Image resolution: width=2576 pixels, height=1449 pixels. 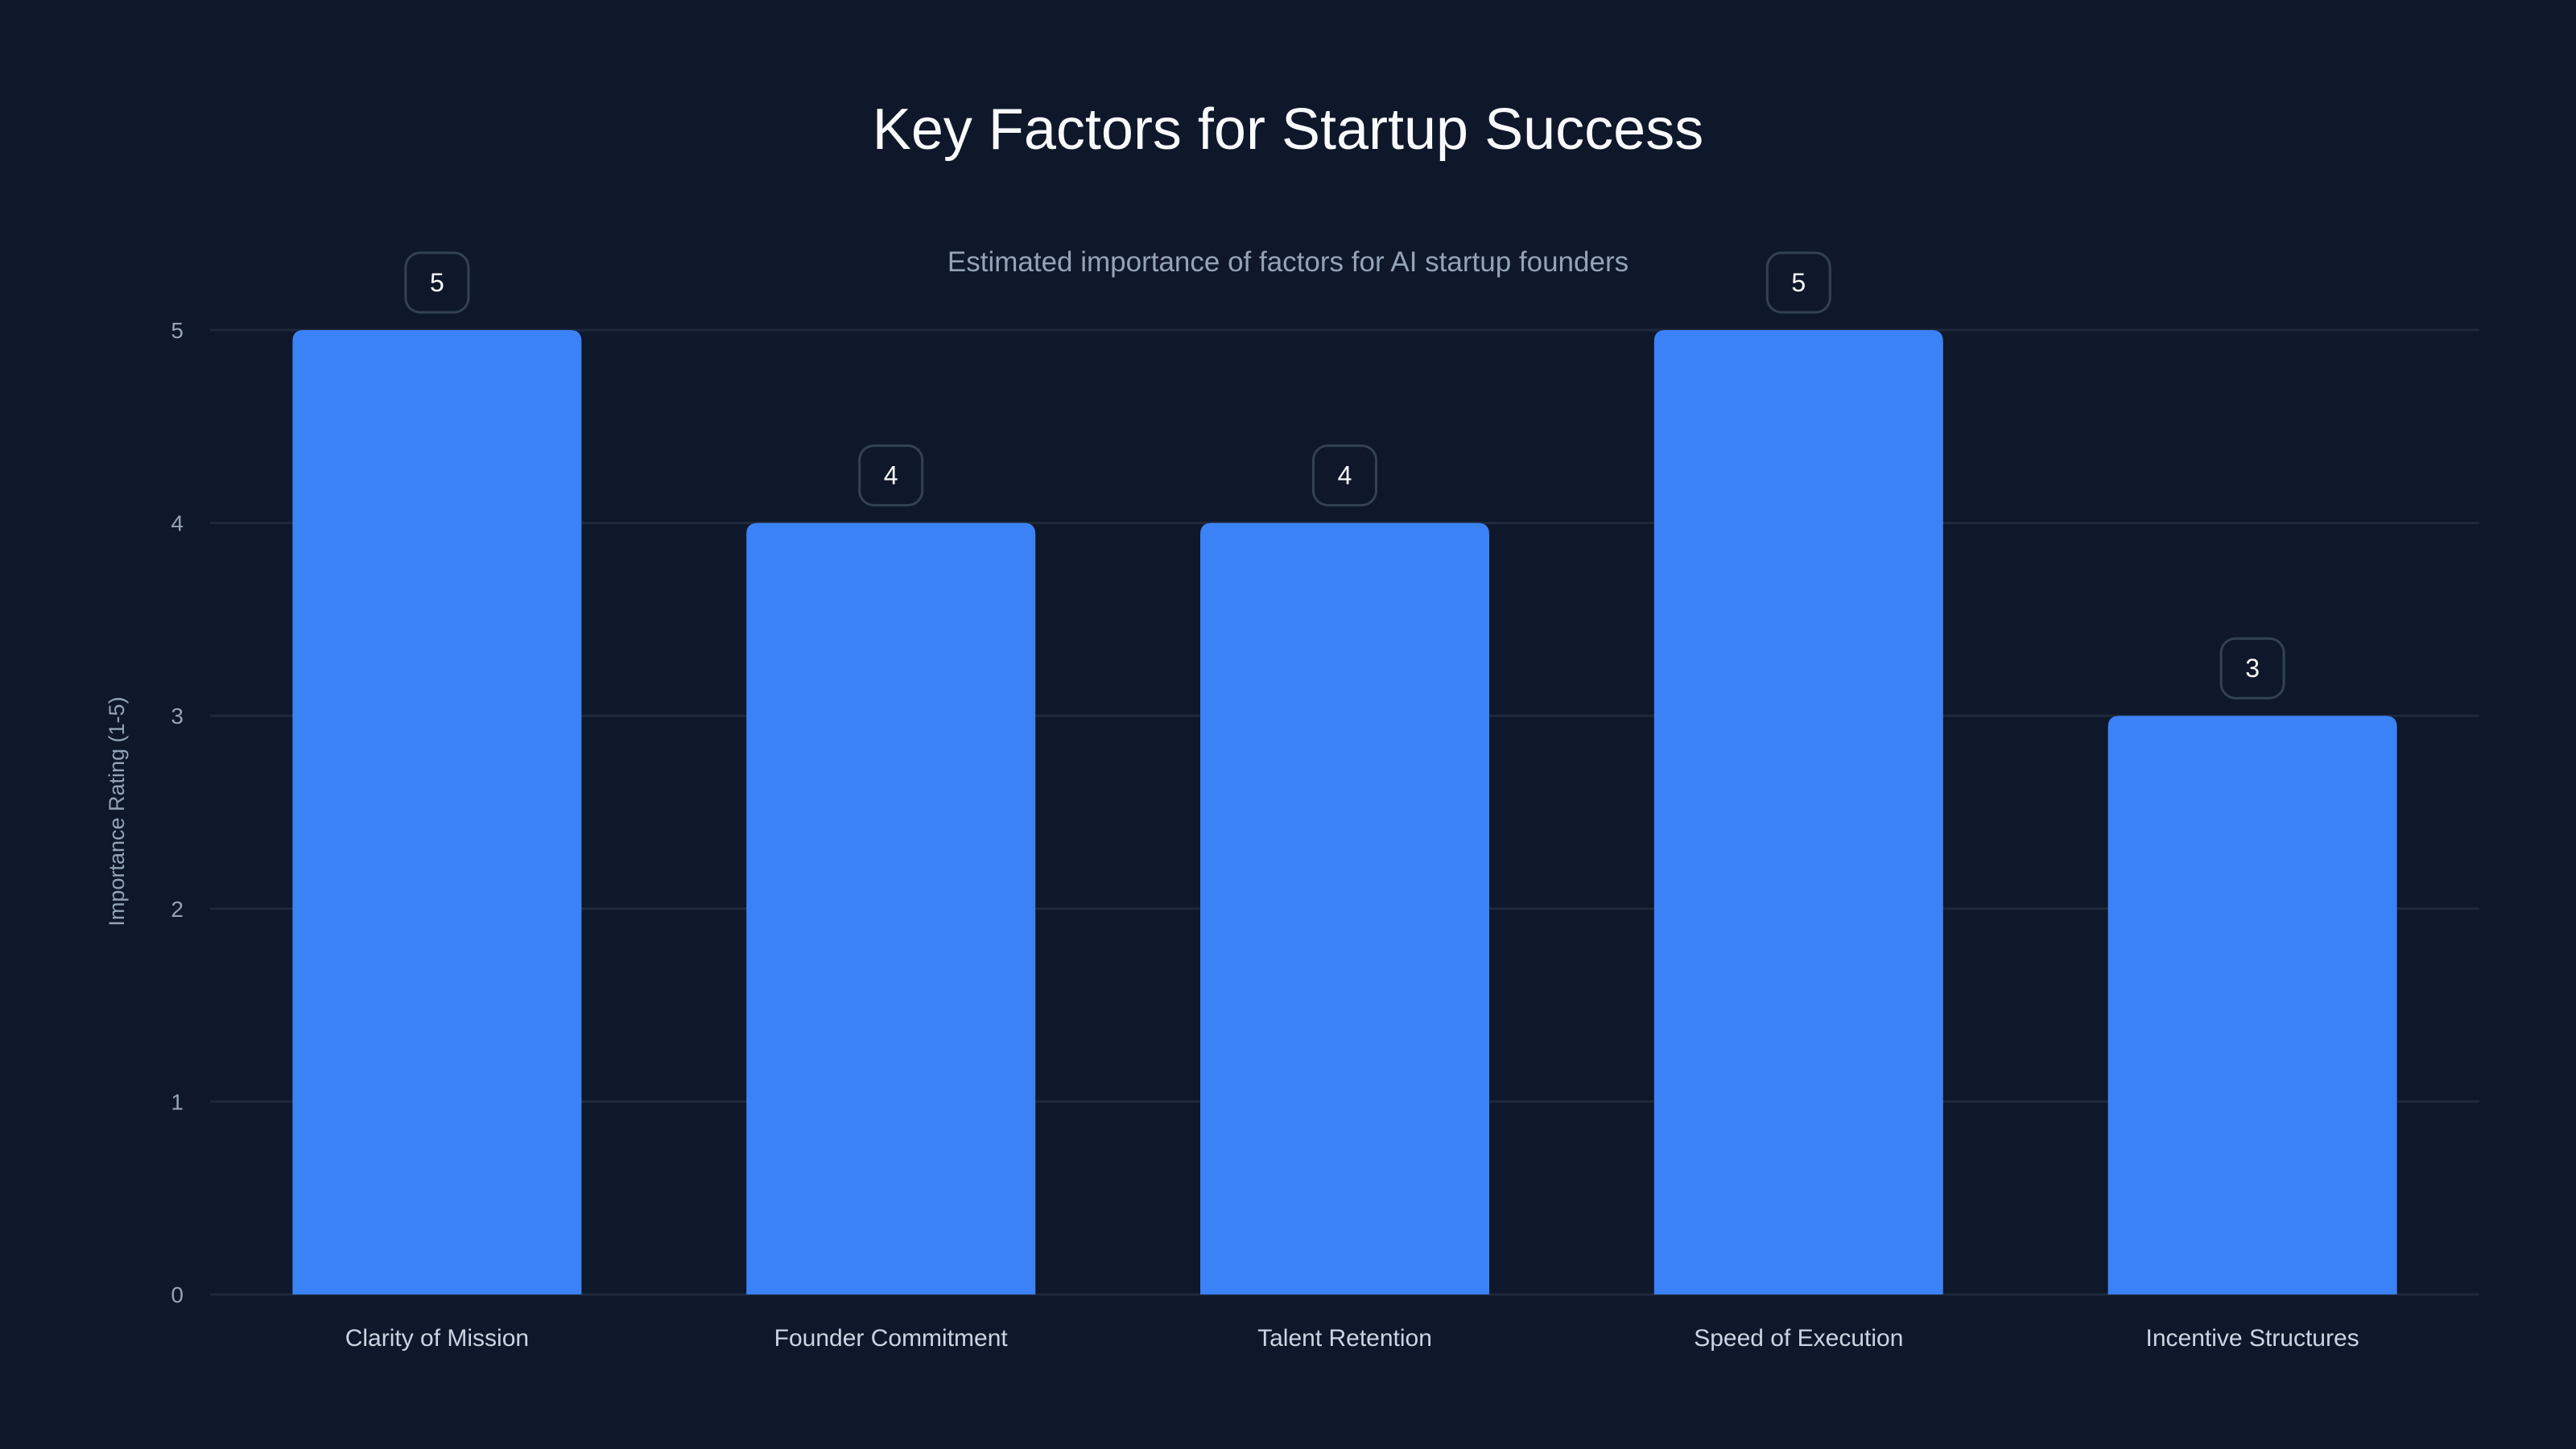 I want to click on x-tick-label: Founder Commitment, so click(x=891, y=1338).